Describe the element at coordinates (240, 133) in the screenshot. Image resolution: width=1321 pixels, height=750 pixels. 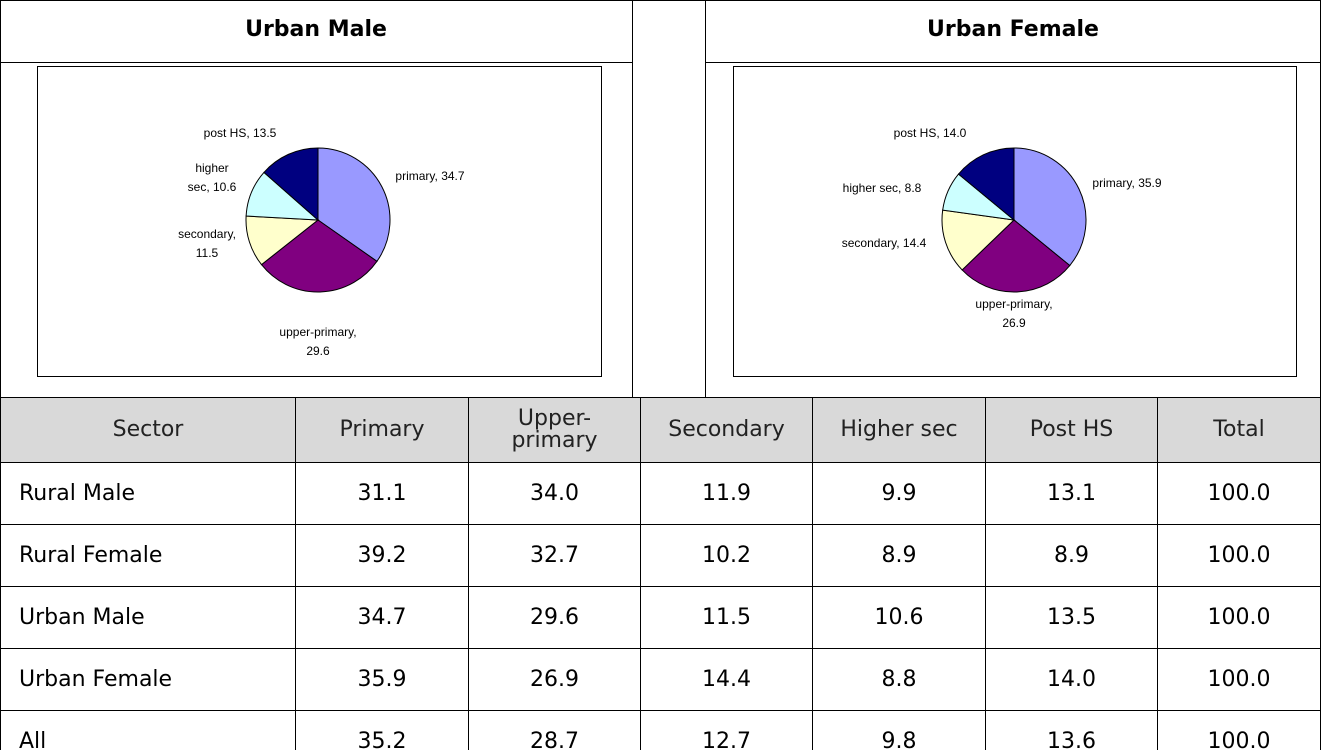
I see `slice-label: post HS, 13.5` at that location.